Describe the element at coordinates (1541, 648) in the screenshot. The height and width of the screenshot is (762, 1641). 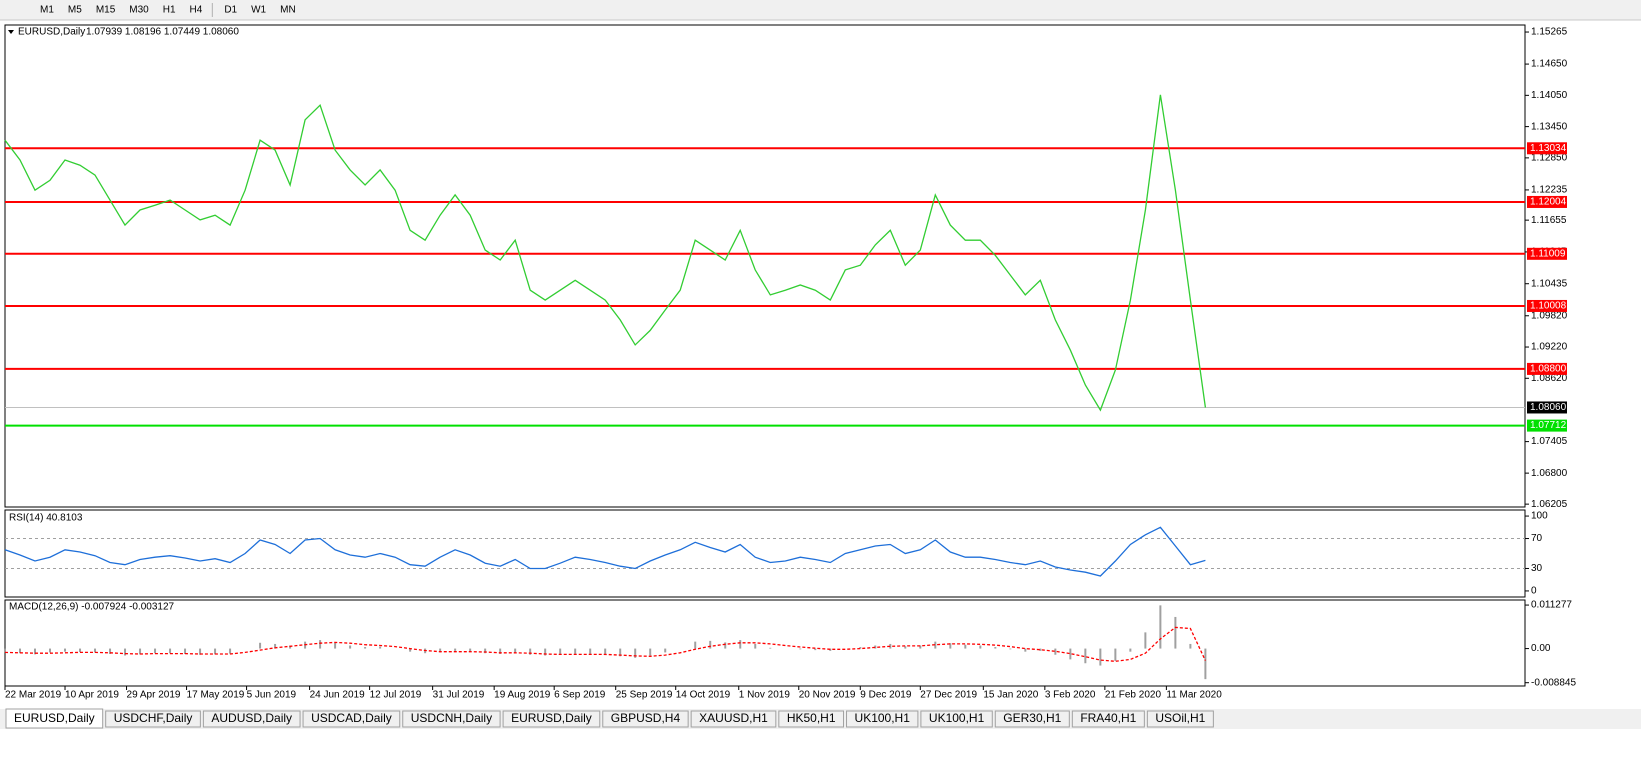
I see `y-tick-label: 0.00` at that location.